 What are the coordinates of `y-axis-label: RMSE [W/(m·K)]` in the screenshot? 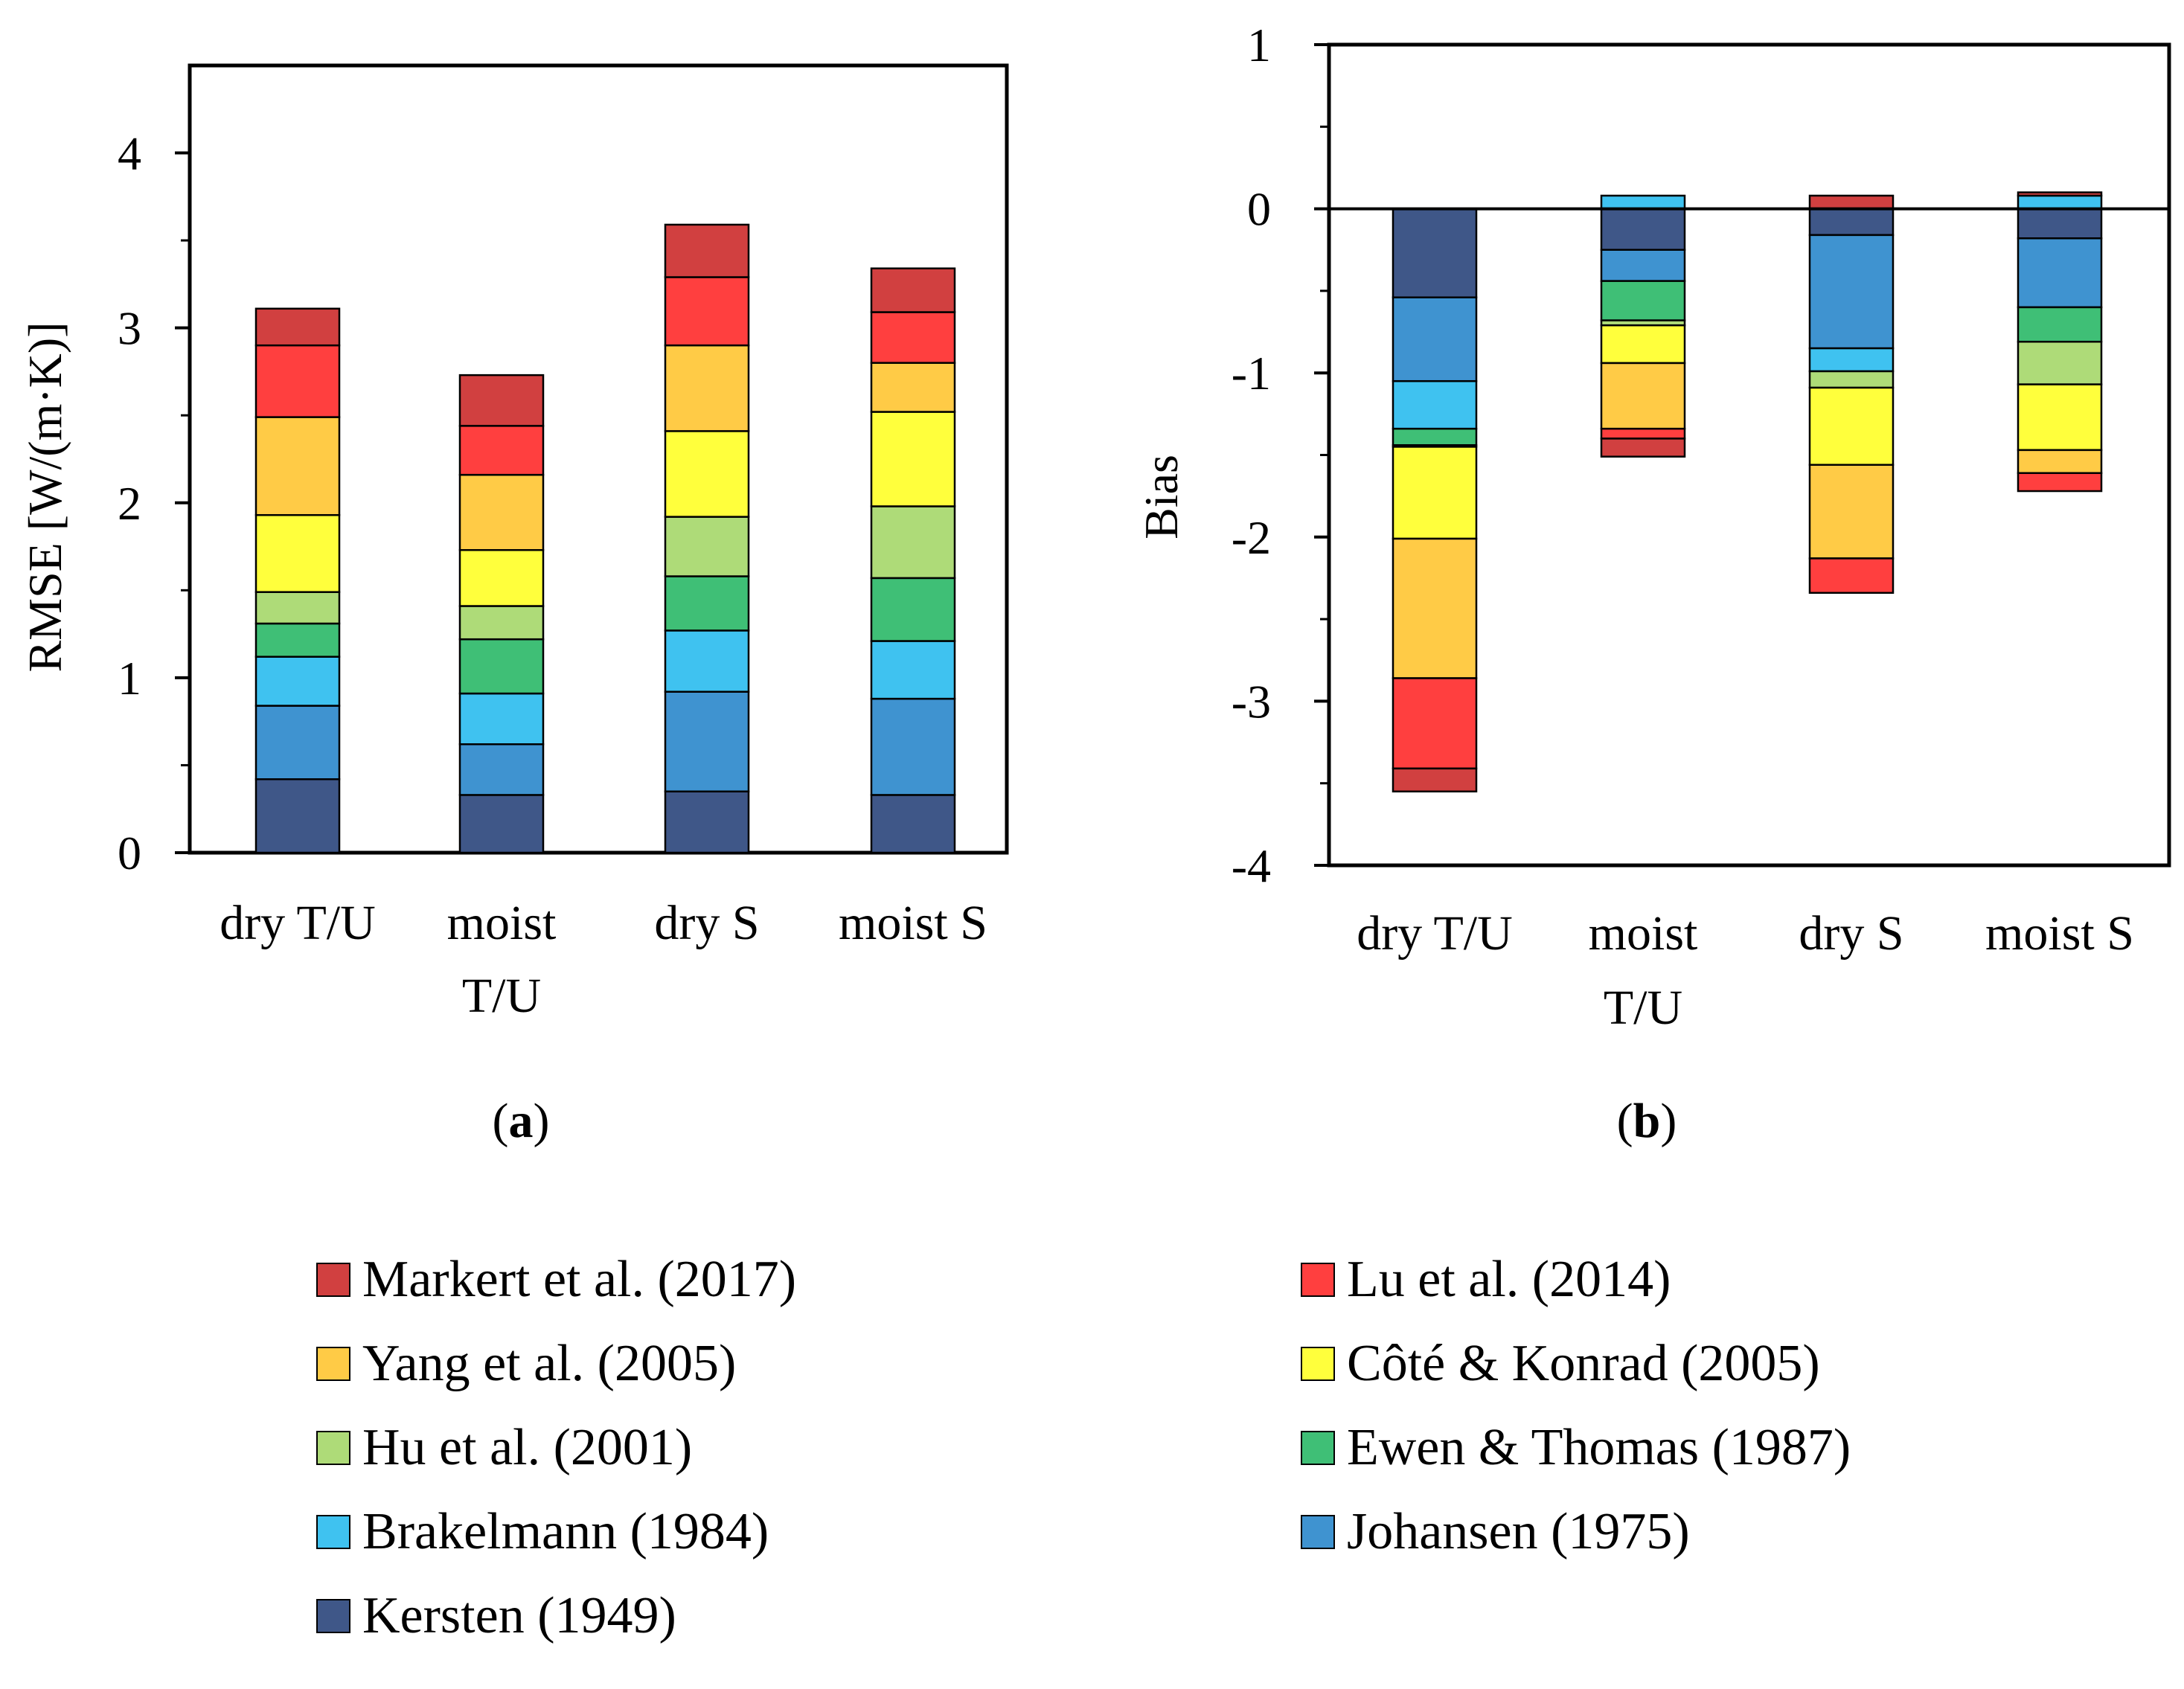 It's located at (45, 496).